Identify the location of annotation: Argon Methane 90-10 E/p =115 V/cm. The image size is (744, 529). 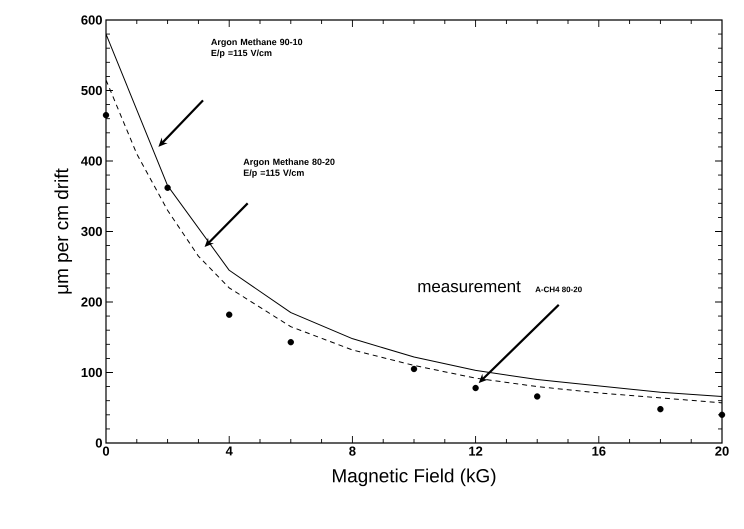
(256, 48).